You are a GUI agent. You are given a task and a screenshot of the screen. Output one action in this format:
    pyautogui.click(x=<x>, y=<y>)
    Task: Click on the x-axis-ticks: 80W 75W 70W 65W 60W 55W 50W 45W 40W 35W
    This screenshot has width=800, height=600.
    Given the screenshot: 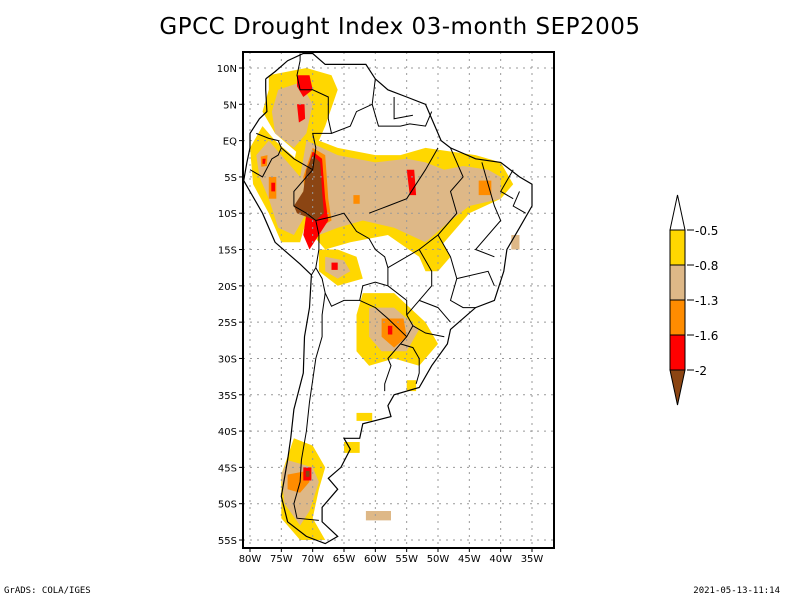 What is the action you would take?
    pyautogui.click(x=391, y=556)
    